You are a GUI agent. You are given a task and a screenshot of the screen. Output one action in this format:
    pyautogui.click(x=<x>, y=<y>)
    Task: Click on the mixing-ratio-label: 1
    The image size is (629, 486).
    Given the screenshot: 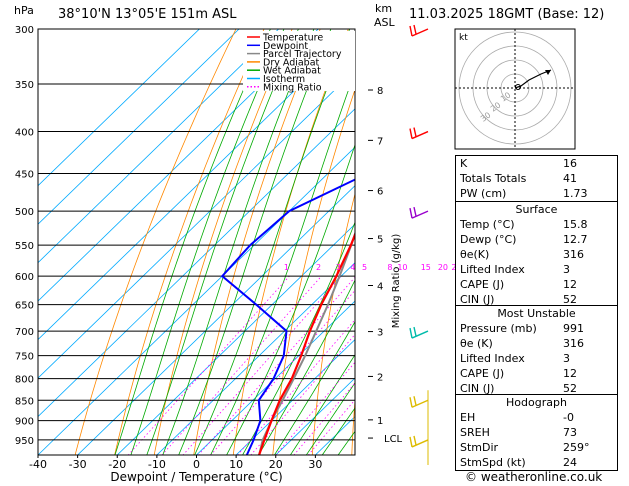 What is the action you would take?
    pyautogui.click(x=286, y=267)
    